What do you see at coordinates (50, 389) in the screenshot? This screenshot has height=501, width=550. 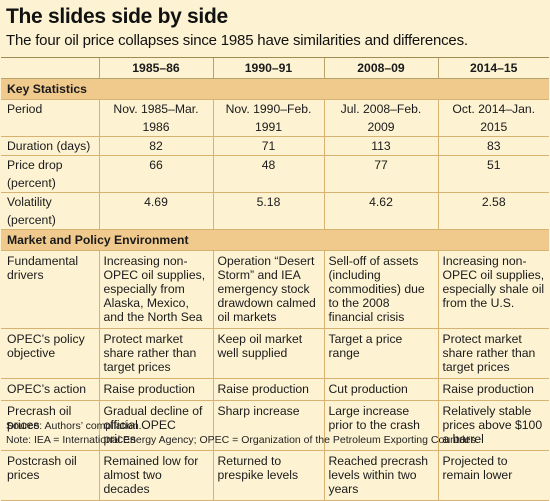 I see `row-label: OPEC’s action` at bounding box center [50, 389].